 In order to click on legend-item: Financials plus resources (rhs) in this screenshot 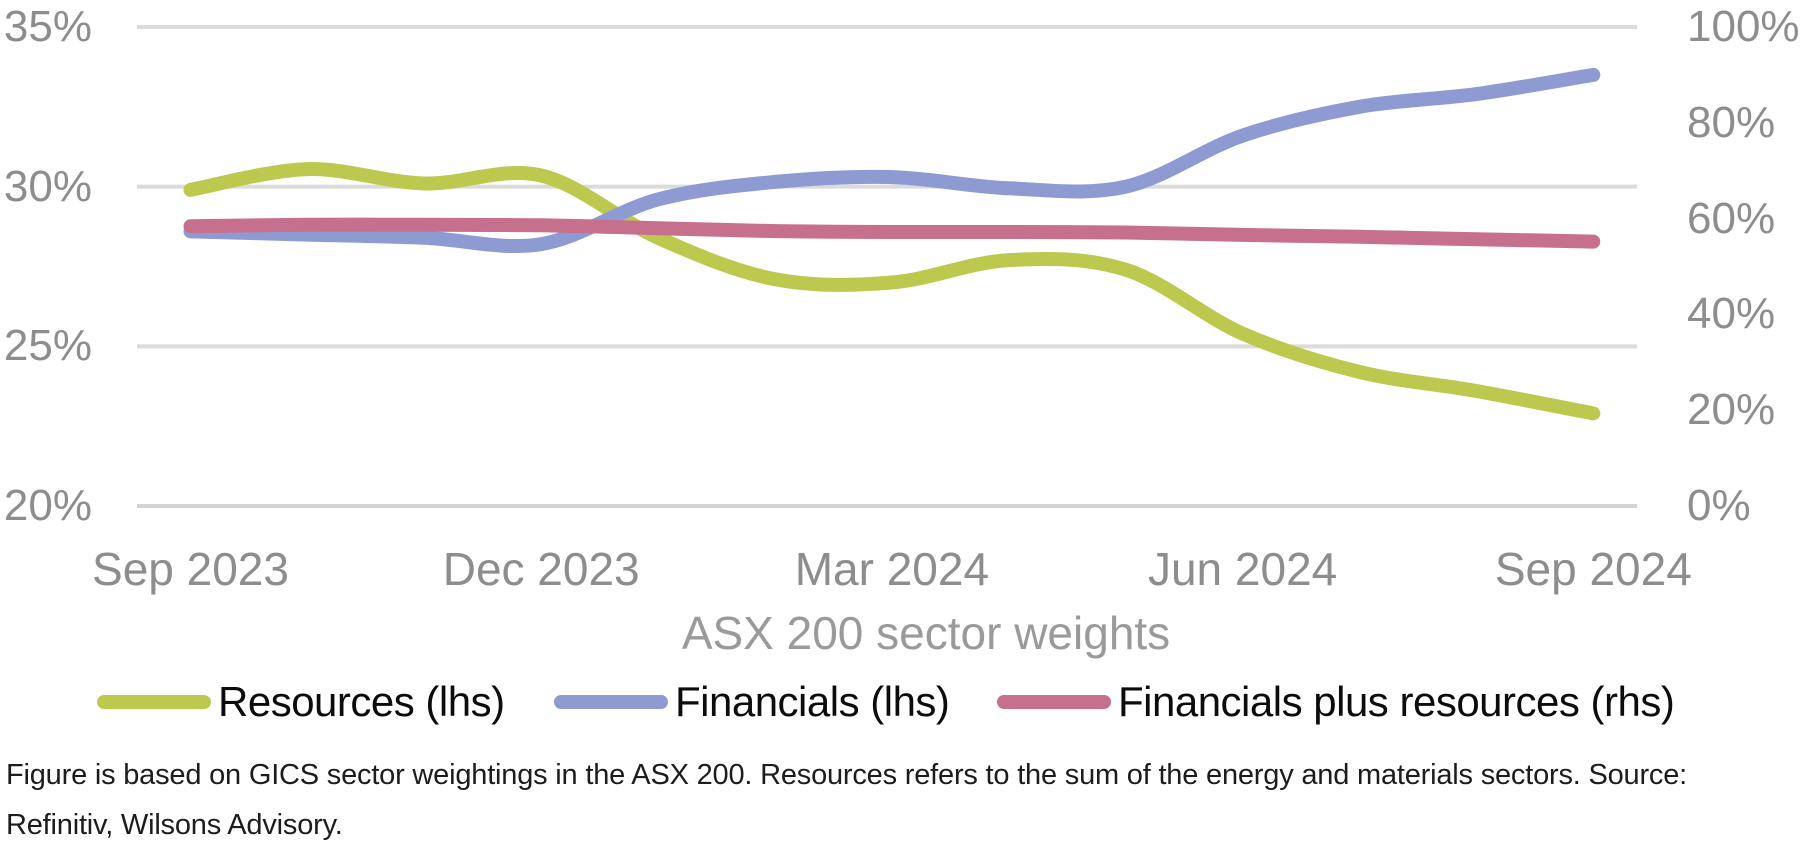, I will do `click(1336, 702)`.